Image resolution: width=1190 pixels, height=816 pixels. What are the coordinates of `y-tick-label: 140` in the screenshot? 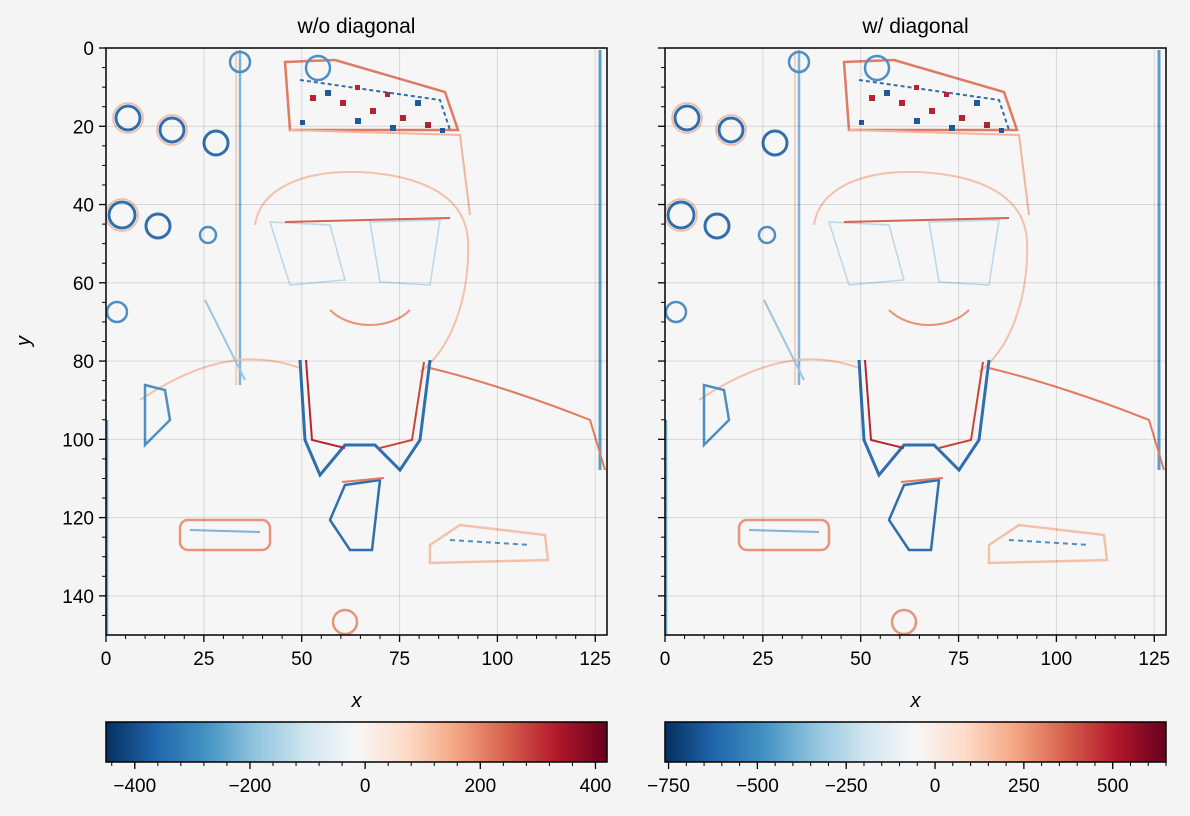 It's located at (78, 597).